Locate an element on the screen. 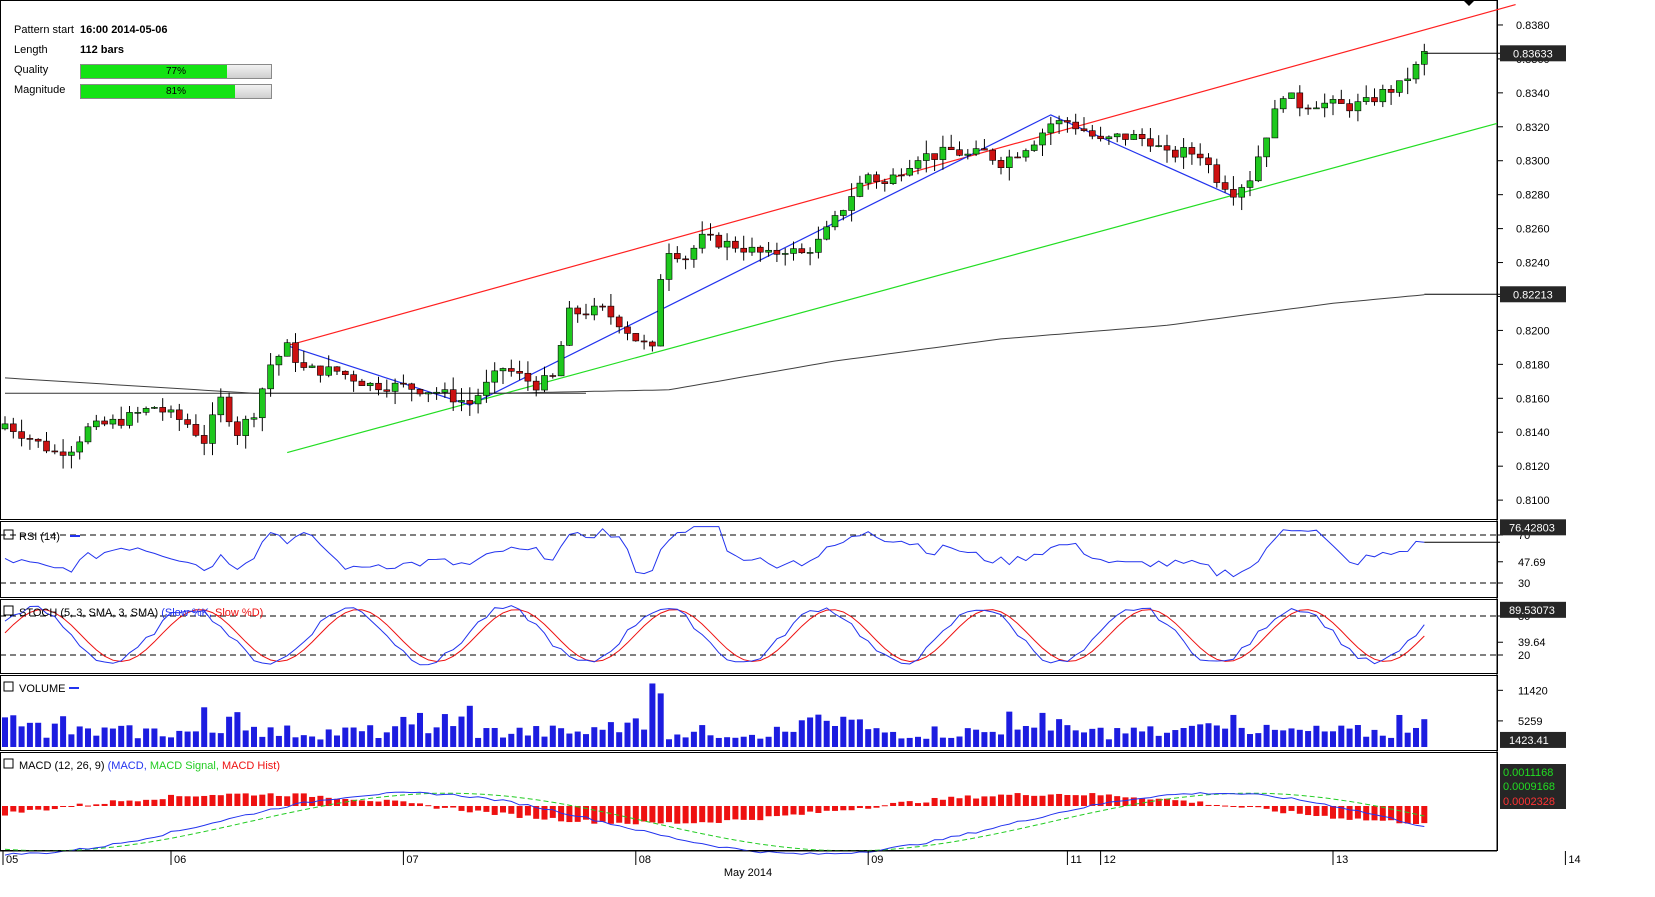  last-price-label: 0.83633 is located at coordinates (1533, 54).